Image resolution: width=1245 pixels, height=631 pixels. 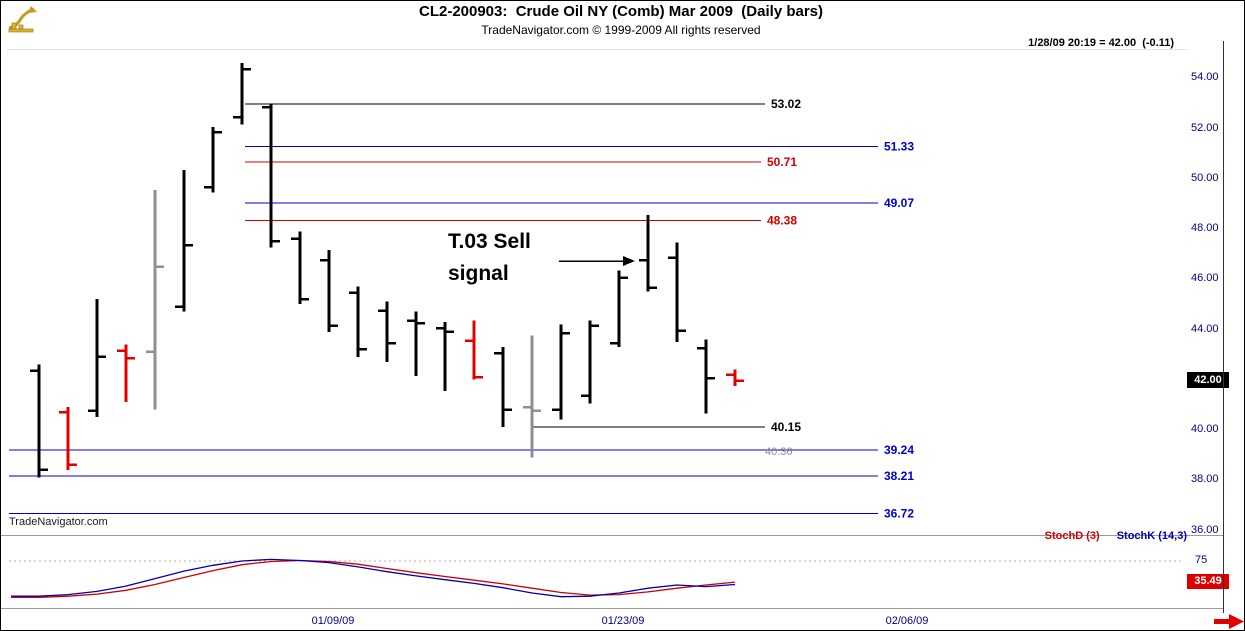 What do you see at coordinates (1205, 127) in the screenshot?
I see `price-axis-label-52.00: 52.00` at bounding box center [1205, 127].